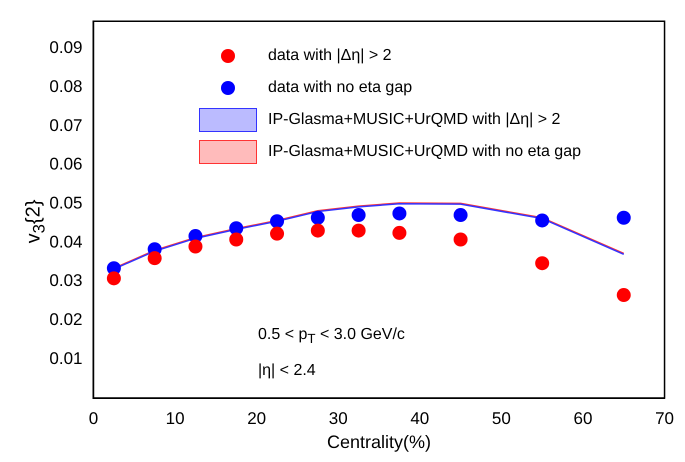 The width and height of the screenshot is (685, 462). What do you see at coordinates (338, 418) in the screenshot?
I see `x-tick-label: 30` at bounding box center [338, 418].